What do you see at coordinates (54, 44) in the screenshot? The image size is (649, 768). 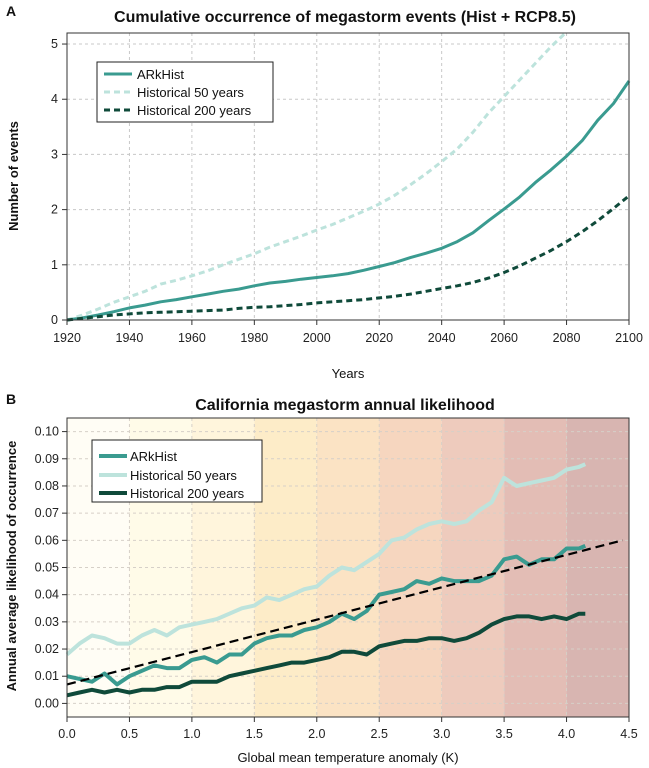 I see `panel-a-ytick-label: 5` at bounding box center [54, 44].